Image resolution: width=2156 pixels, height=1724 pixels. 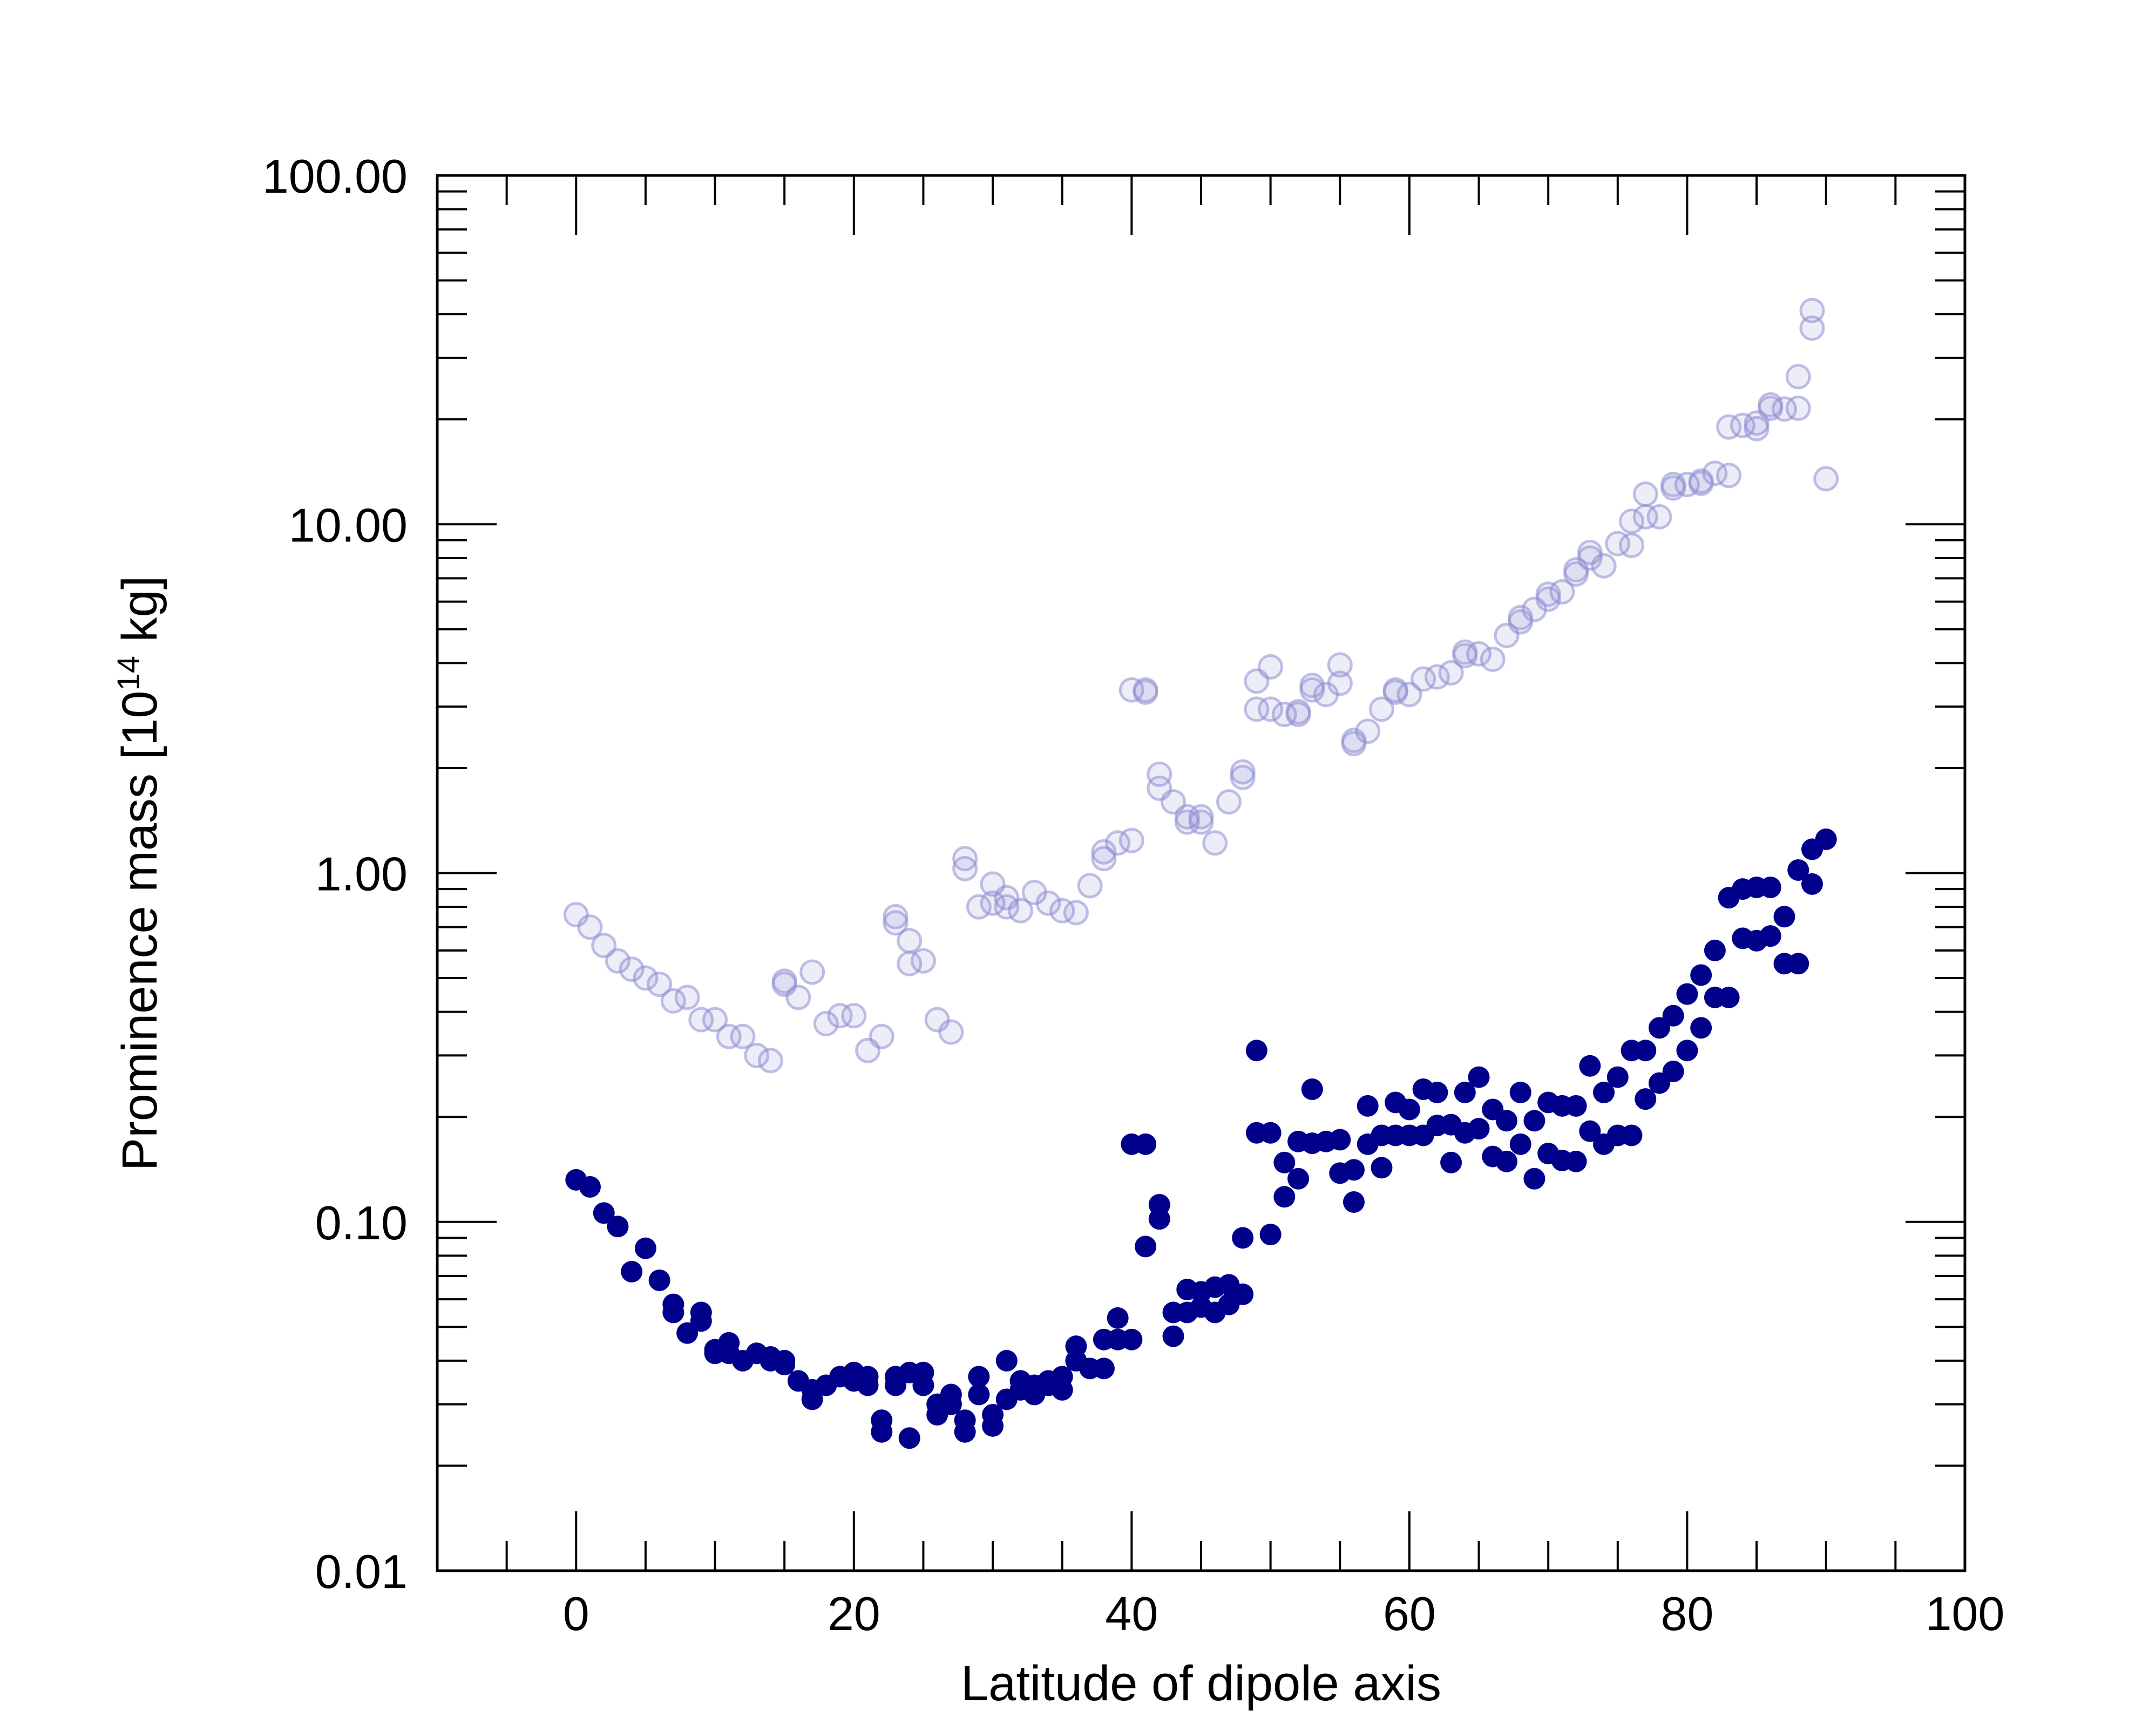 What do you see at coordinates (1201, 1683) in the screenshot?
I see `x-axis-label: Latitude of dipole axis` at bounding box center [1201, 1683].